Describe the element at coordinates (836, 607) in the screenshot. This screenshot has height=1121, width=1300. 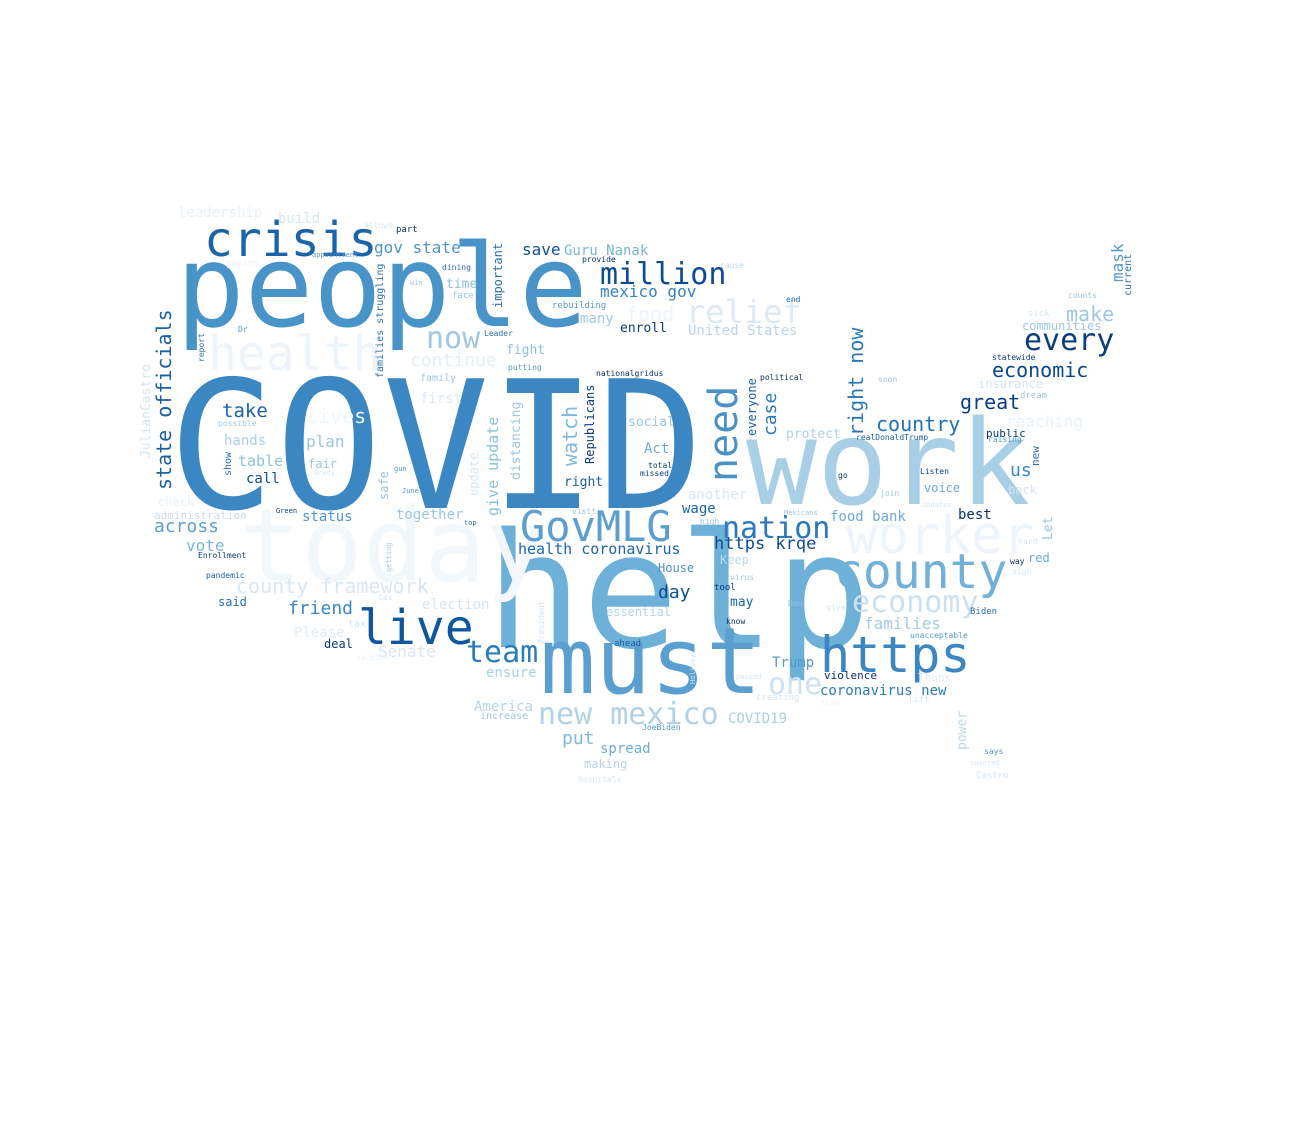
I see `word-give: give` at that location.